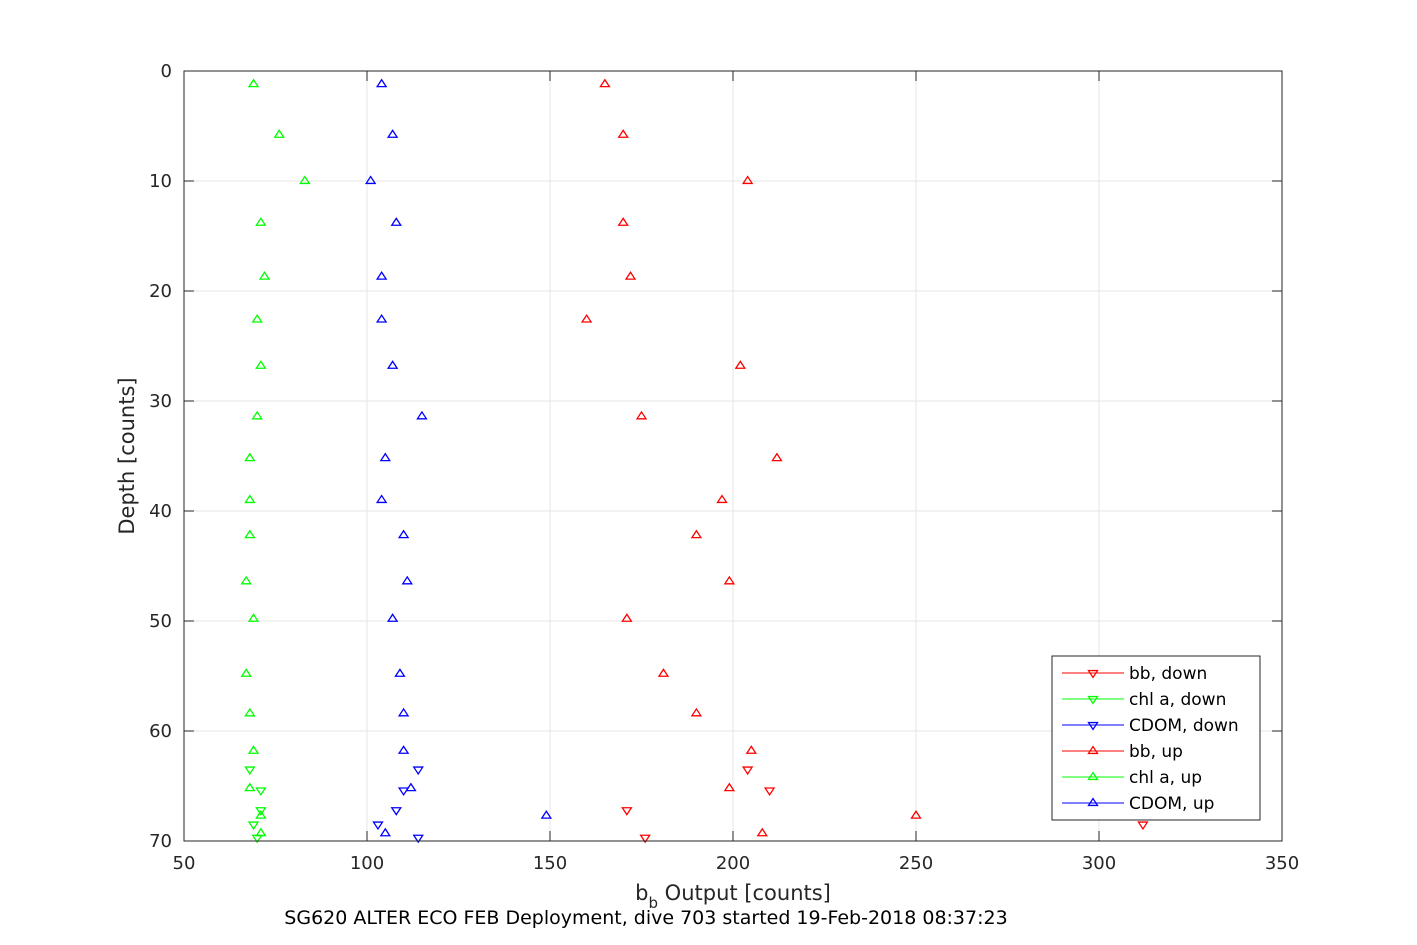 The height and width of the screenshot is (945, 1417). What do you see at coordinates (160, 291) in the screenshot?
I see `y-tick-label: 20` at bounding box center [160, 291].